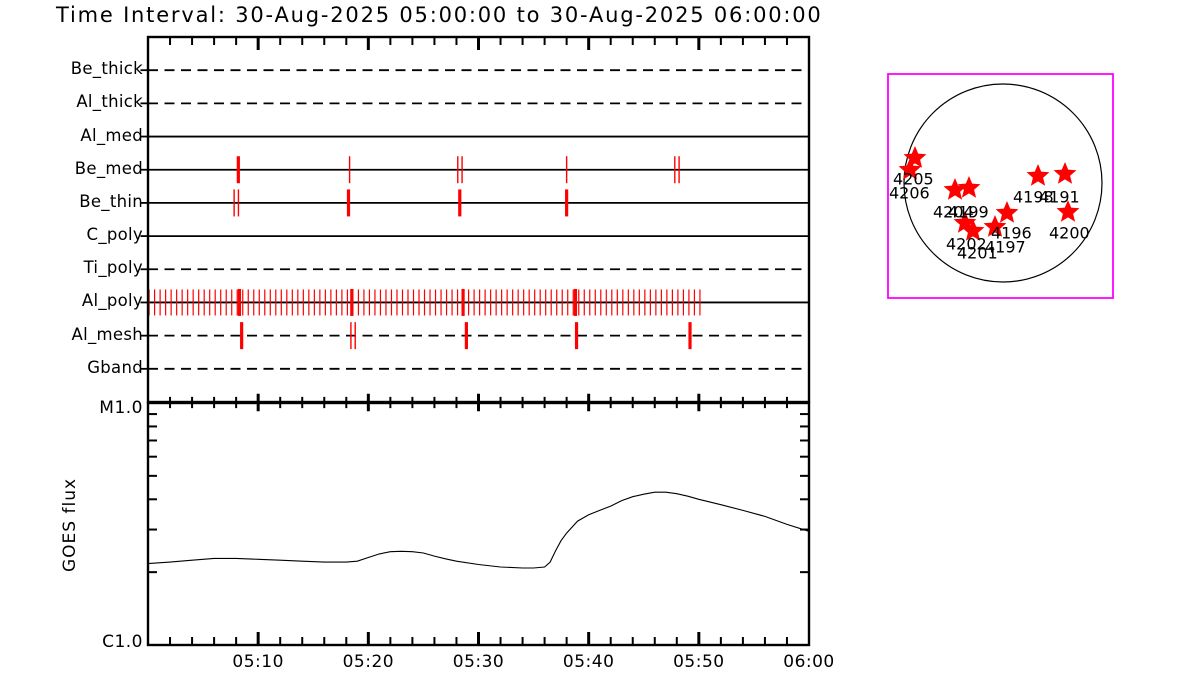 This screenshot has width=1200, height=700. I want to click on active-region-label-4199: 4199, so click(968, 212).